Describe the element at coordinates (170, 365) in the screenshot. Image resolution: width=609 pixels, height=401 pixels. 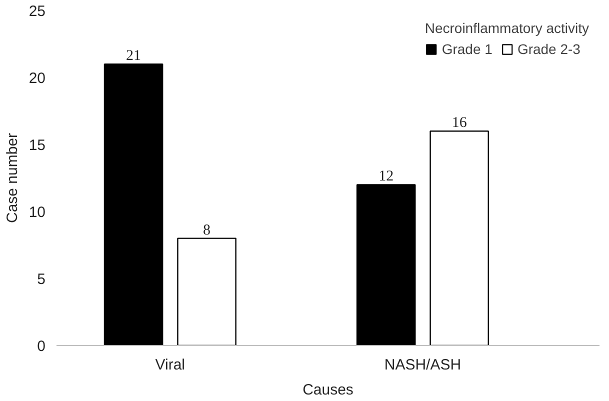
I see `x-tick-label: Viral` at that location.